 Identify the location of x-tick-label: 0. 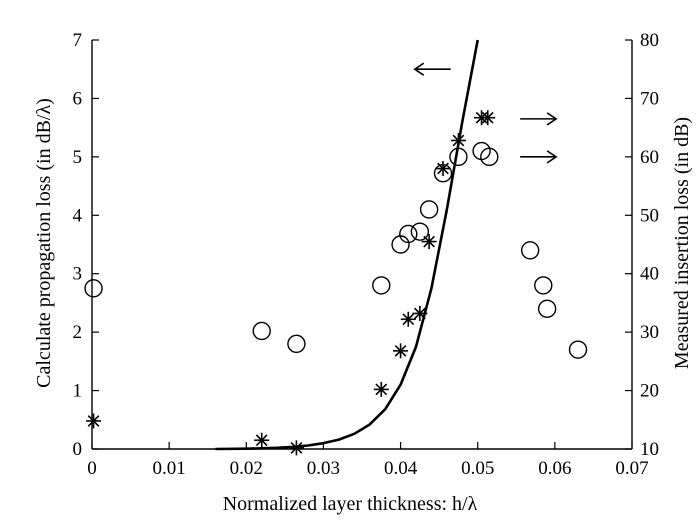
(92, 468).